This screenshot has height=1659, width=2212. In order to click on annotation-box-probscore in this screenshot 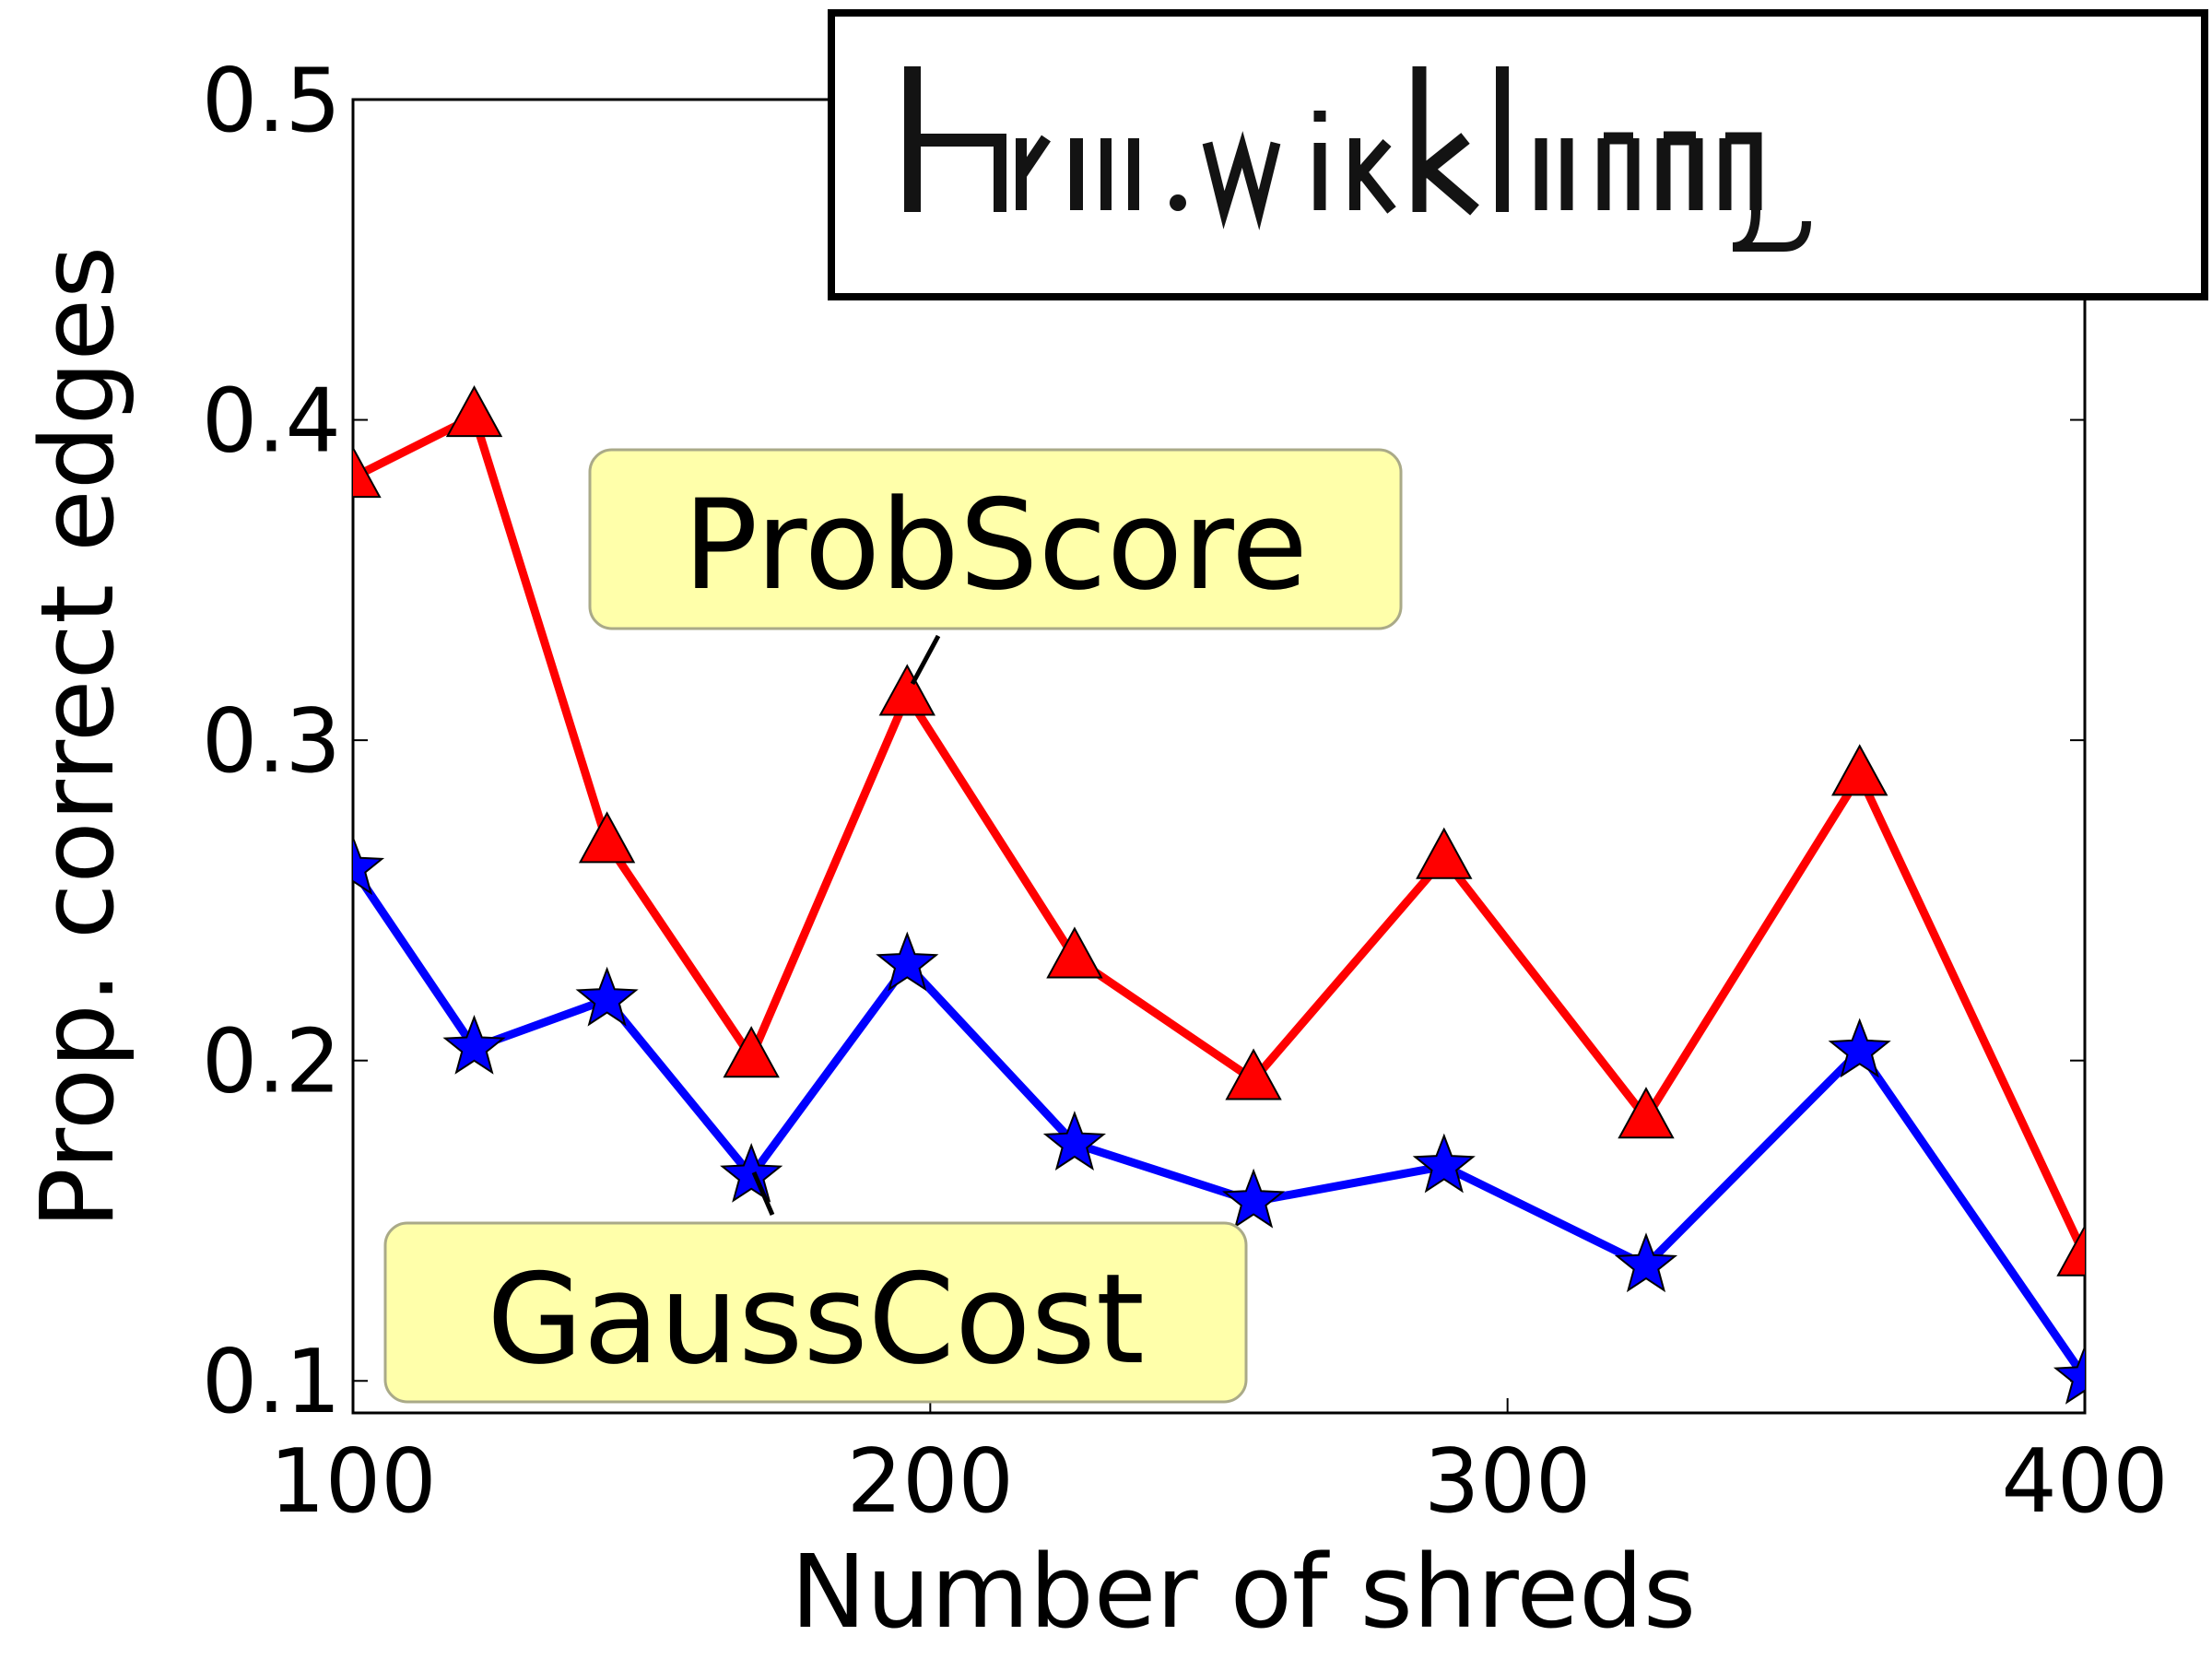, I will do `click(995, 539)`.